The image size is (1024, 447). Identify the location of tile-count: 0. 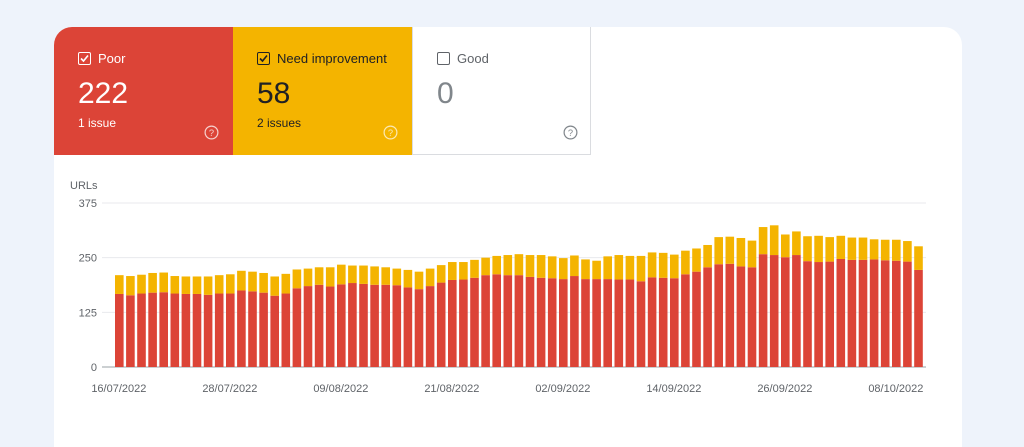
(445, 93).